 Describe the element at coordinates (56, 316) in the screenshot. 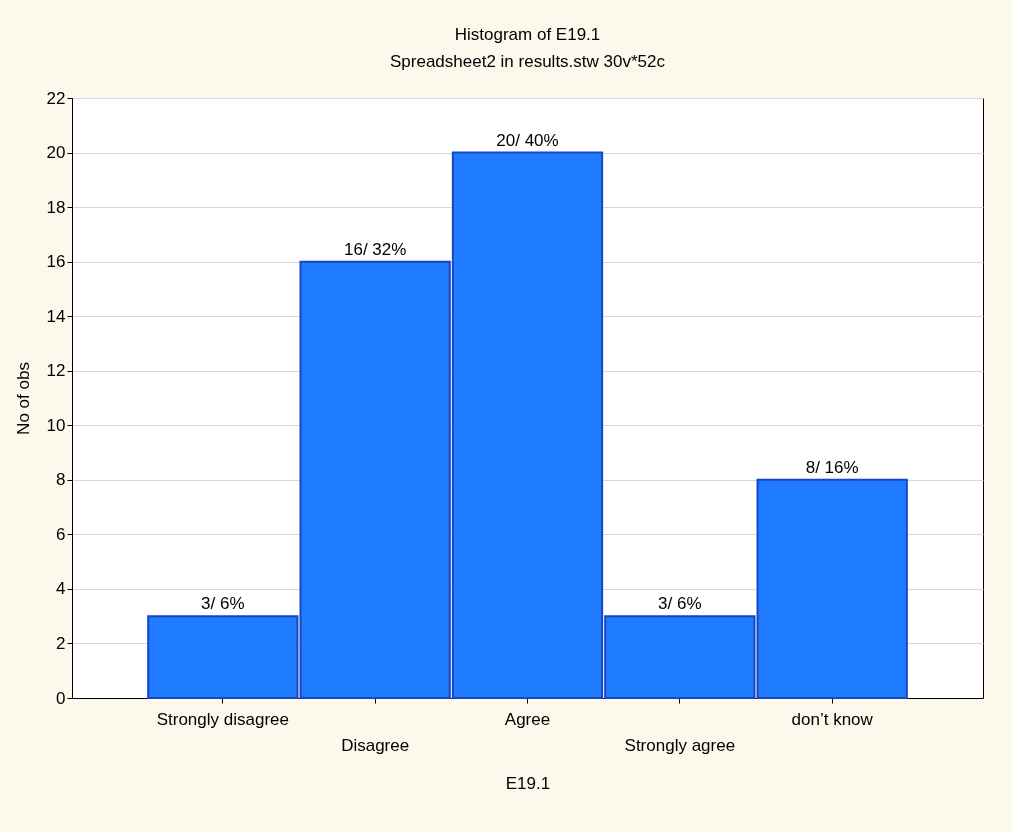

I see `y-tick-label: 14` at that location.